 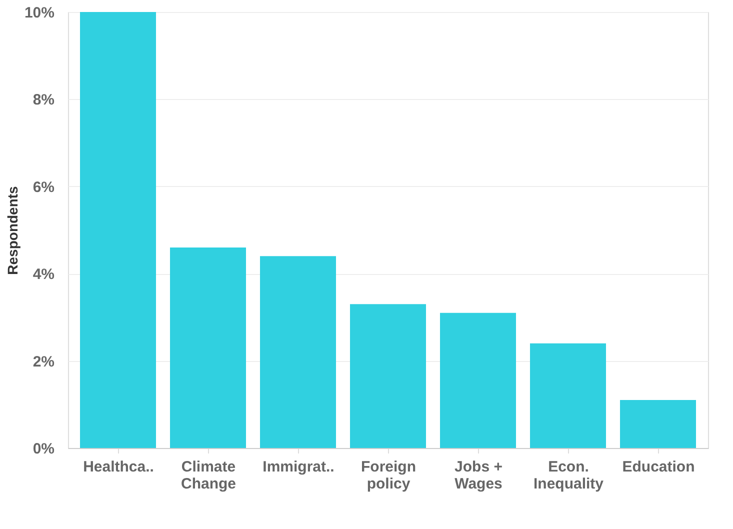 What do you see at coordinates (568, 475) in the screenshot?
I see `x-tick-label: Econ. Inequality` at bounding box center [568, 475].